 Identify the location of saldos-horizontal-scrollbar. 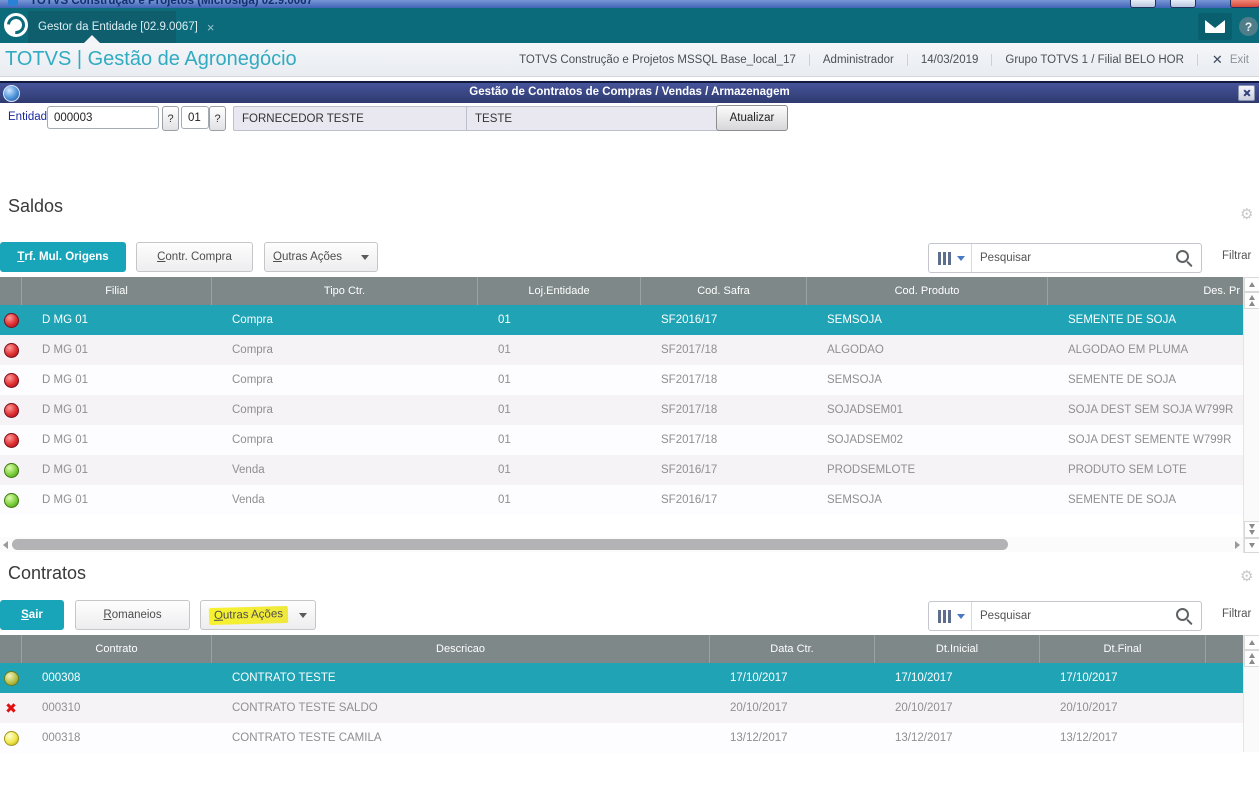
(621, 544).